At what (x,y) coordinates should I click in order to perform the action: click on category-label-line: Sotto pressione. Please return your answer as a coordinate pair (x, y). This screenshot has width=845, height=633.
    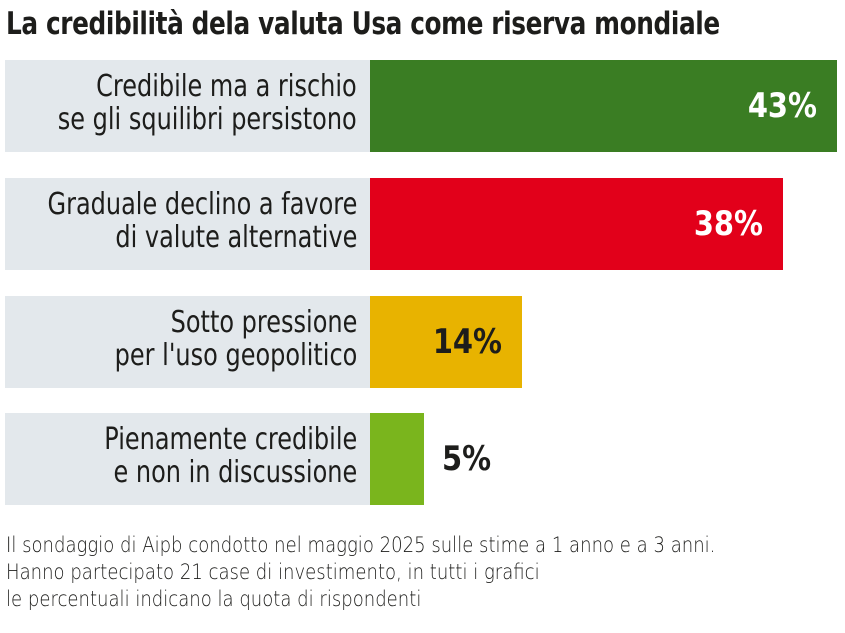
    Looking at the image, I should click on (263, 322).